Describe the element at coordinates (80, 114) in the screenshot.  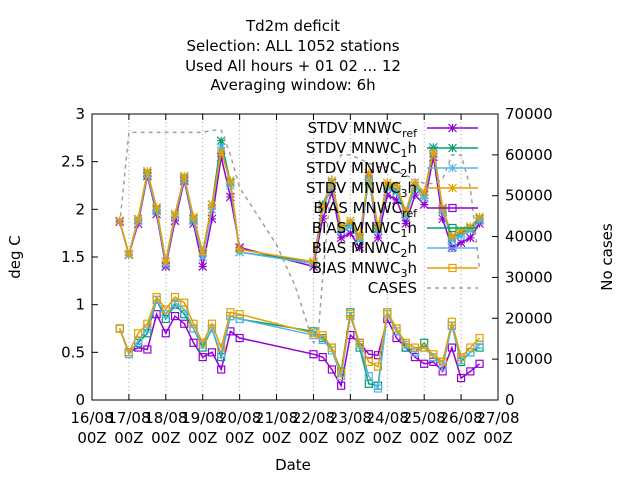
I see `y-tick-label: 3` at that location.